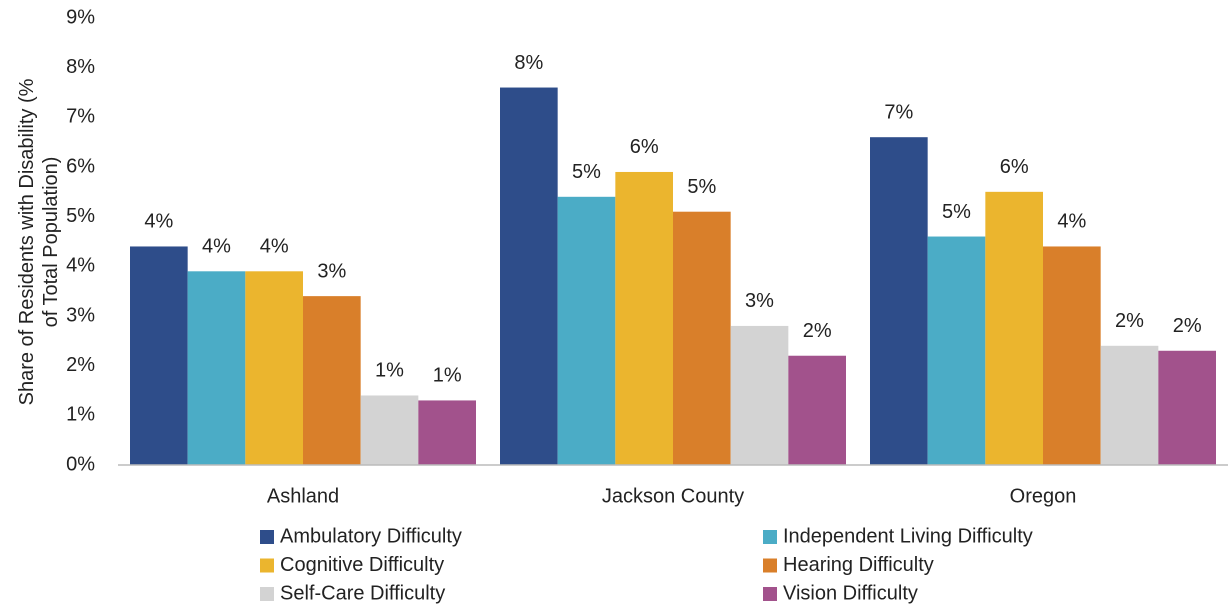 The width and height of the screenshot is (1230, 611). Describe the element at coordinates (80, 117) in the screenshot. I see `y-tick-label: 7%` at that location.